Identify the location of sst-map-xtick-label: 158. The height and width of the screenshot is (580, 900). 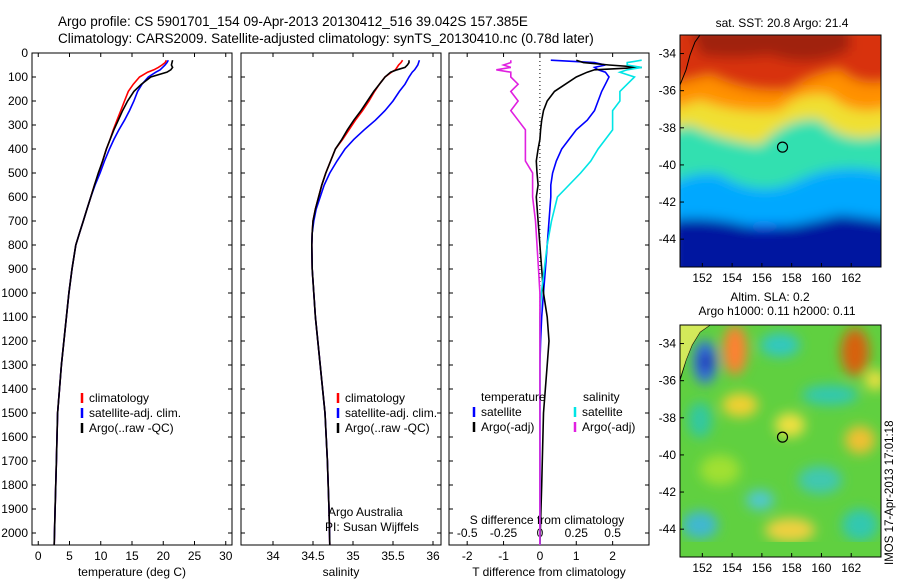
(792, 278).